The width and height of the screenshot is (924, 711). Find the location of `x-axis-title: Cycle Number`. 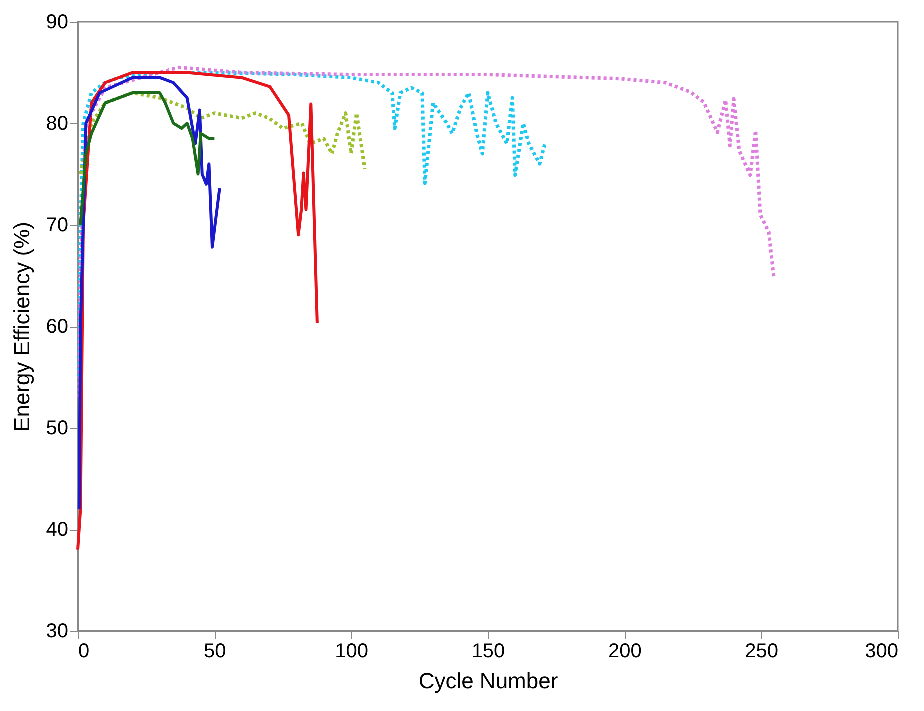

x-axis-title: Cycle Number is located at coordinates (488, 681).